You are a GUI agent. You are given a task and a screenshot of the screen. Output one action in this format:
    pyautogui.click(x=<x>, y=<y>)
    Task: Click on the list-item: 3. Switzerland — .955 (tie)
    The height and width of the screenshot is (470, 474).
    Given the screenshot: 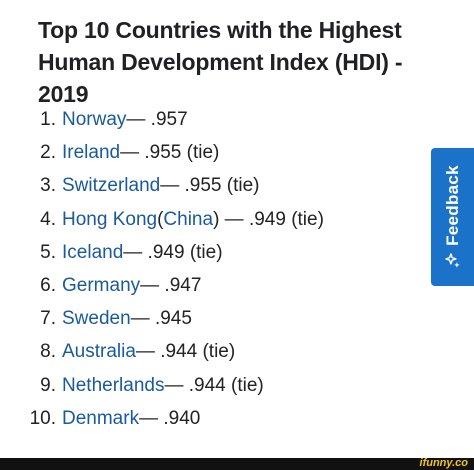 What is the action you would take?
    pyautogui.click(x=162, y=185)
    